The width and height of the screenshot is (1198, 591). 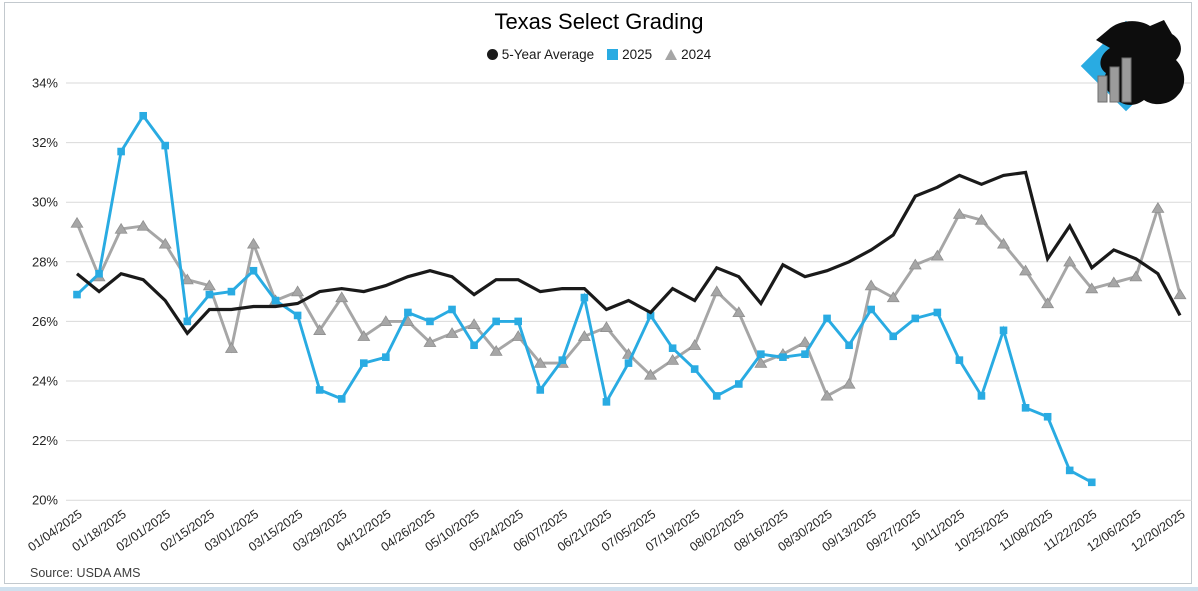 I want to click on brand-logo, so click(x=1132, y=66).